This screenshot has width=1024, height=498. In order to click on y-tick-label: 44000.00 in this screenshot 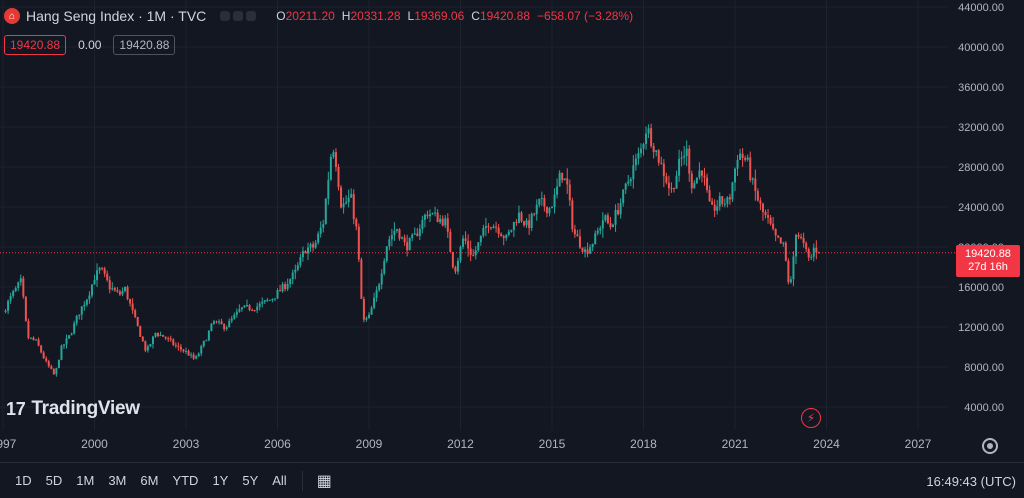, I will do `click(981, 8)`.